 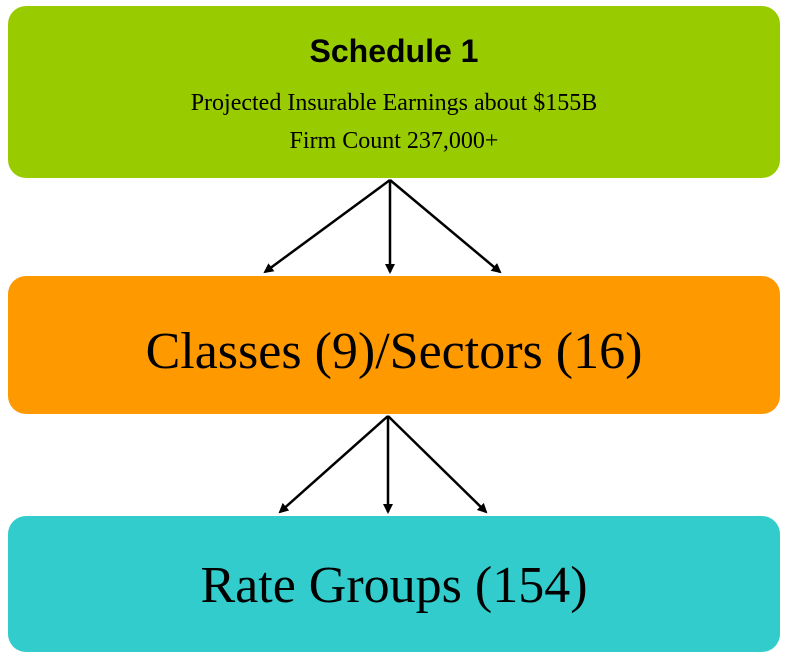 What do you see at coordinates (394, 51) in the screenshot?
I see `schedule-title: Schedule 1` at bounding box center [394, 51].